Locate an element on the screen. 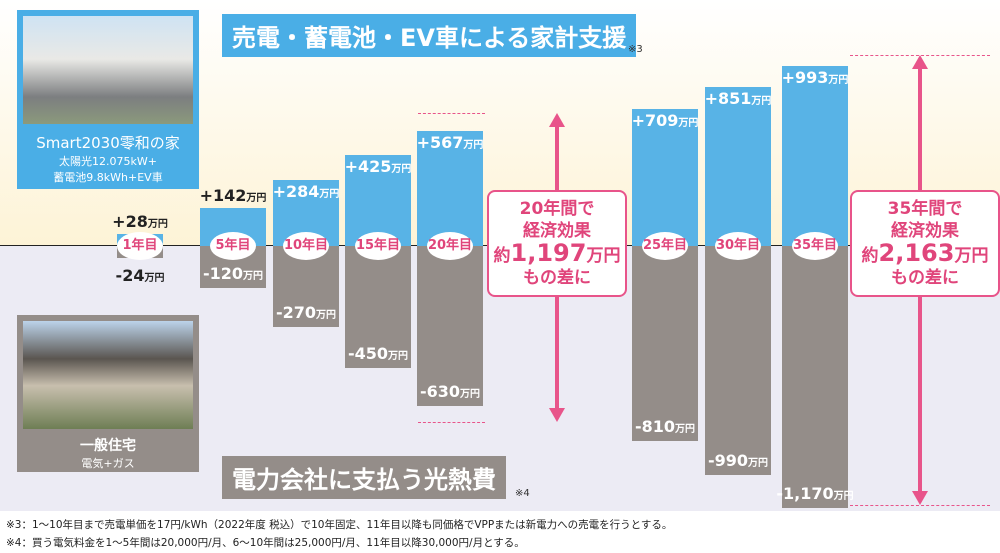  normal-house-card: 一般住宅 電気+ガス is located at coordinates (108, 393).